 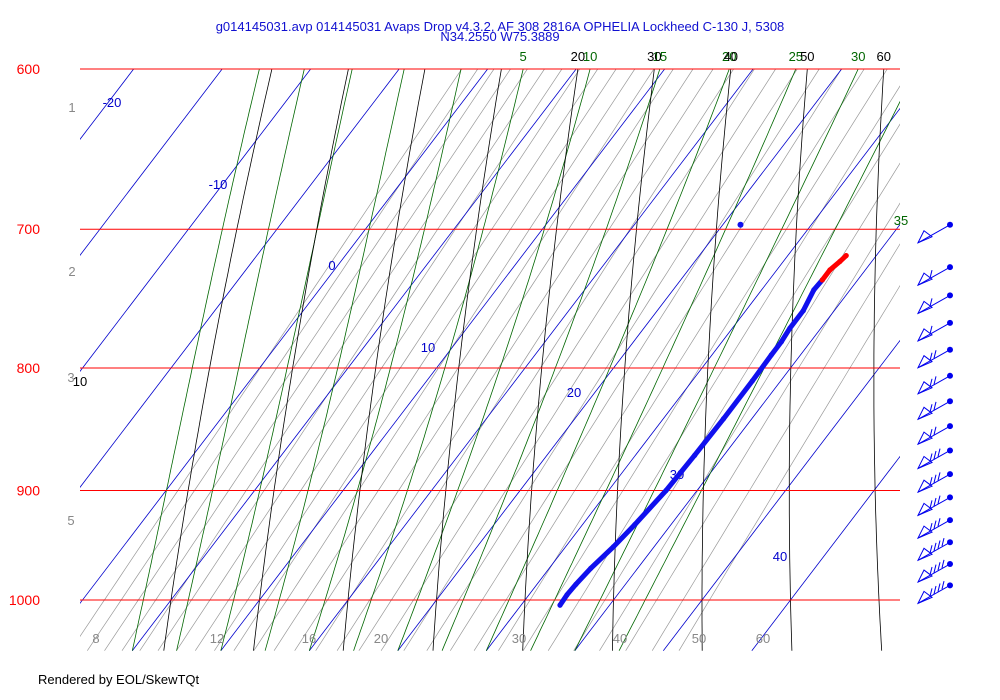 I want to click on isotherm-label: -10, so click(x=218, y=184).